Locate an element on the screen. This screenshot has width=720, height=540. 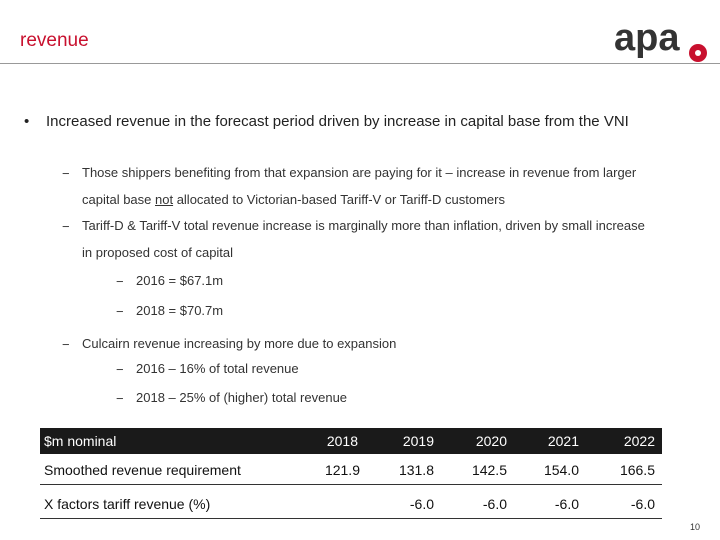
table-header-row: $m nominal 2018 2019 2020 2021 2022 is located at coordinates (351, 441).